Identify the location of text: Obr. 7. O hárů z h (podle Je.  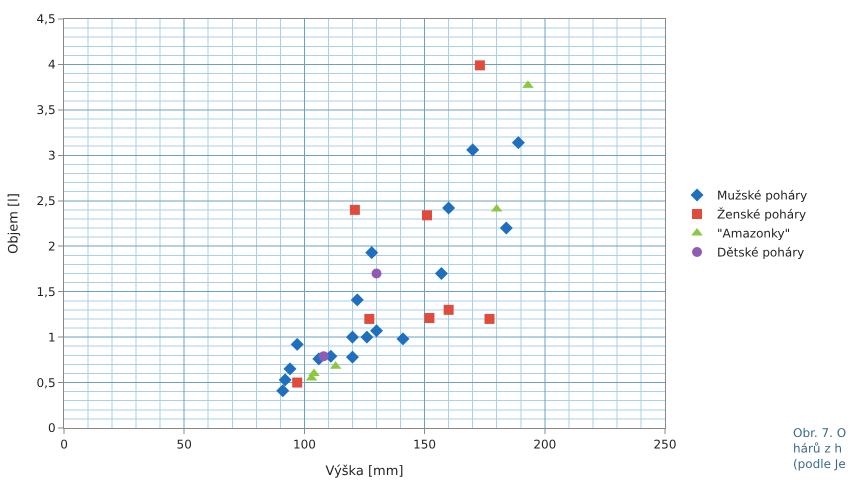
(819, 449).